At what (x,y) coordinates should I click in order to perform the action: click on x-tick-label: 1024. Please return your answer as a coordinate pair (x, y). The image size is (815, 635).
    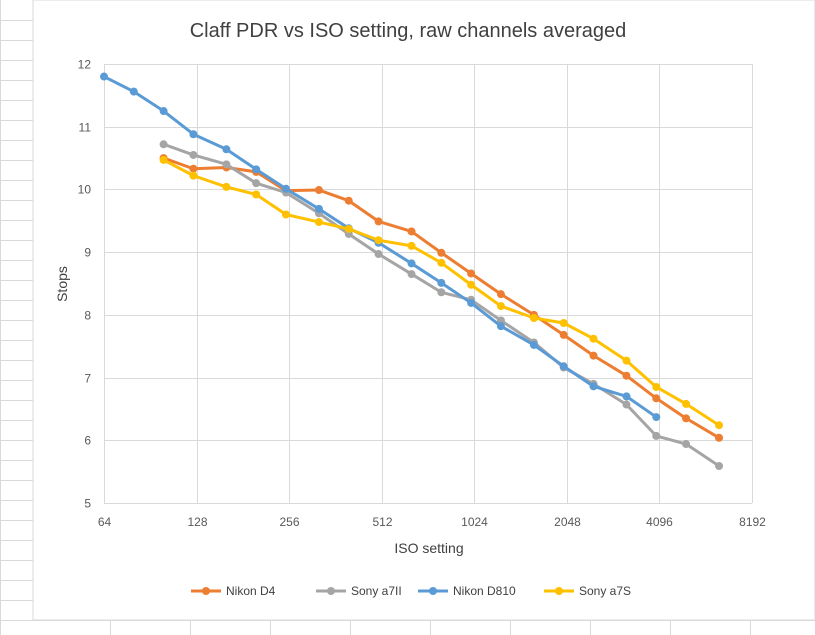
    Looking at the image, I should click on (474, 522).